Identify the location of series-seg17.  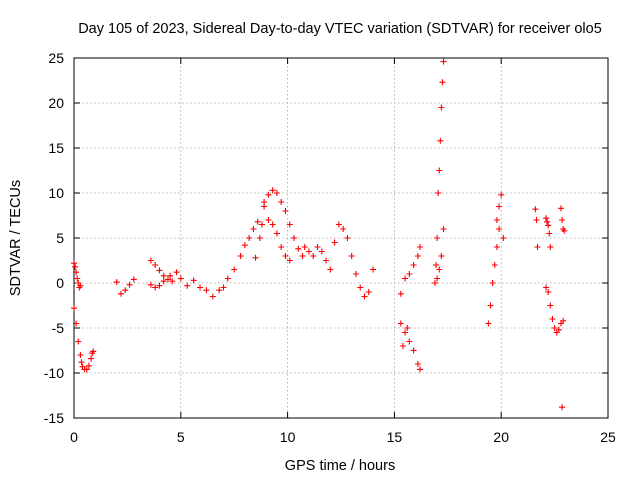
(548, 232).